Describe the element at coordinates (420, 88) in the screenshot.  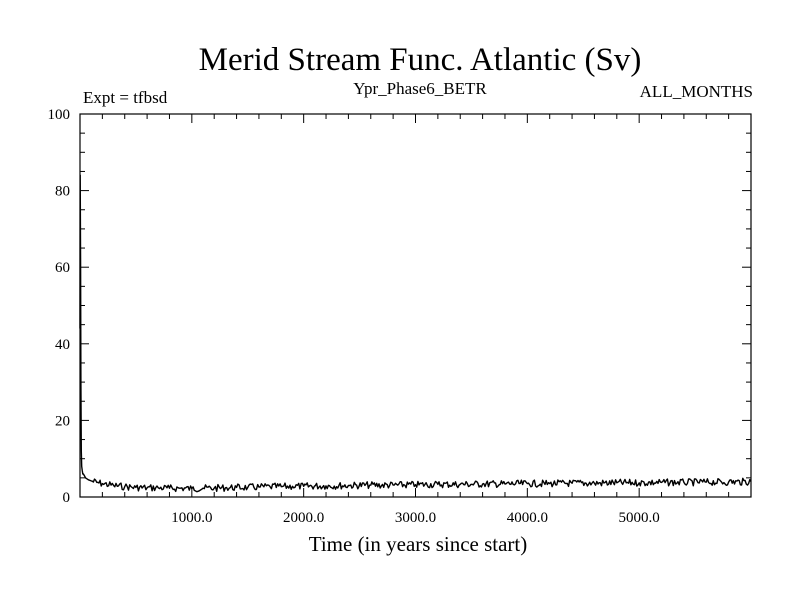
I see `dataset-label: Ypr_Phase6_BETR` at that location.